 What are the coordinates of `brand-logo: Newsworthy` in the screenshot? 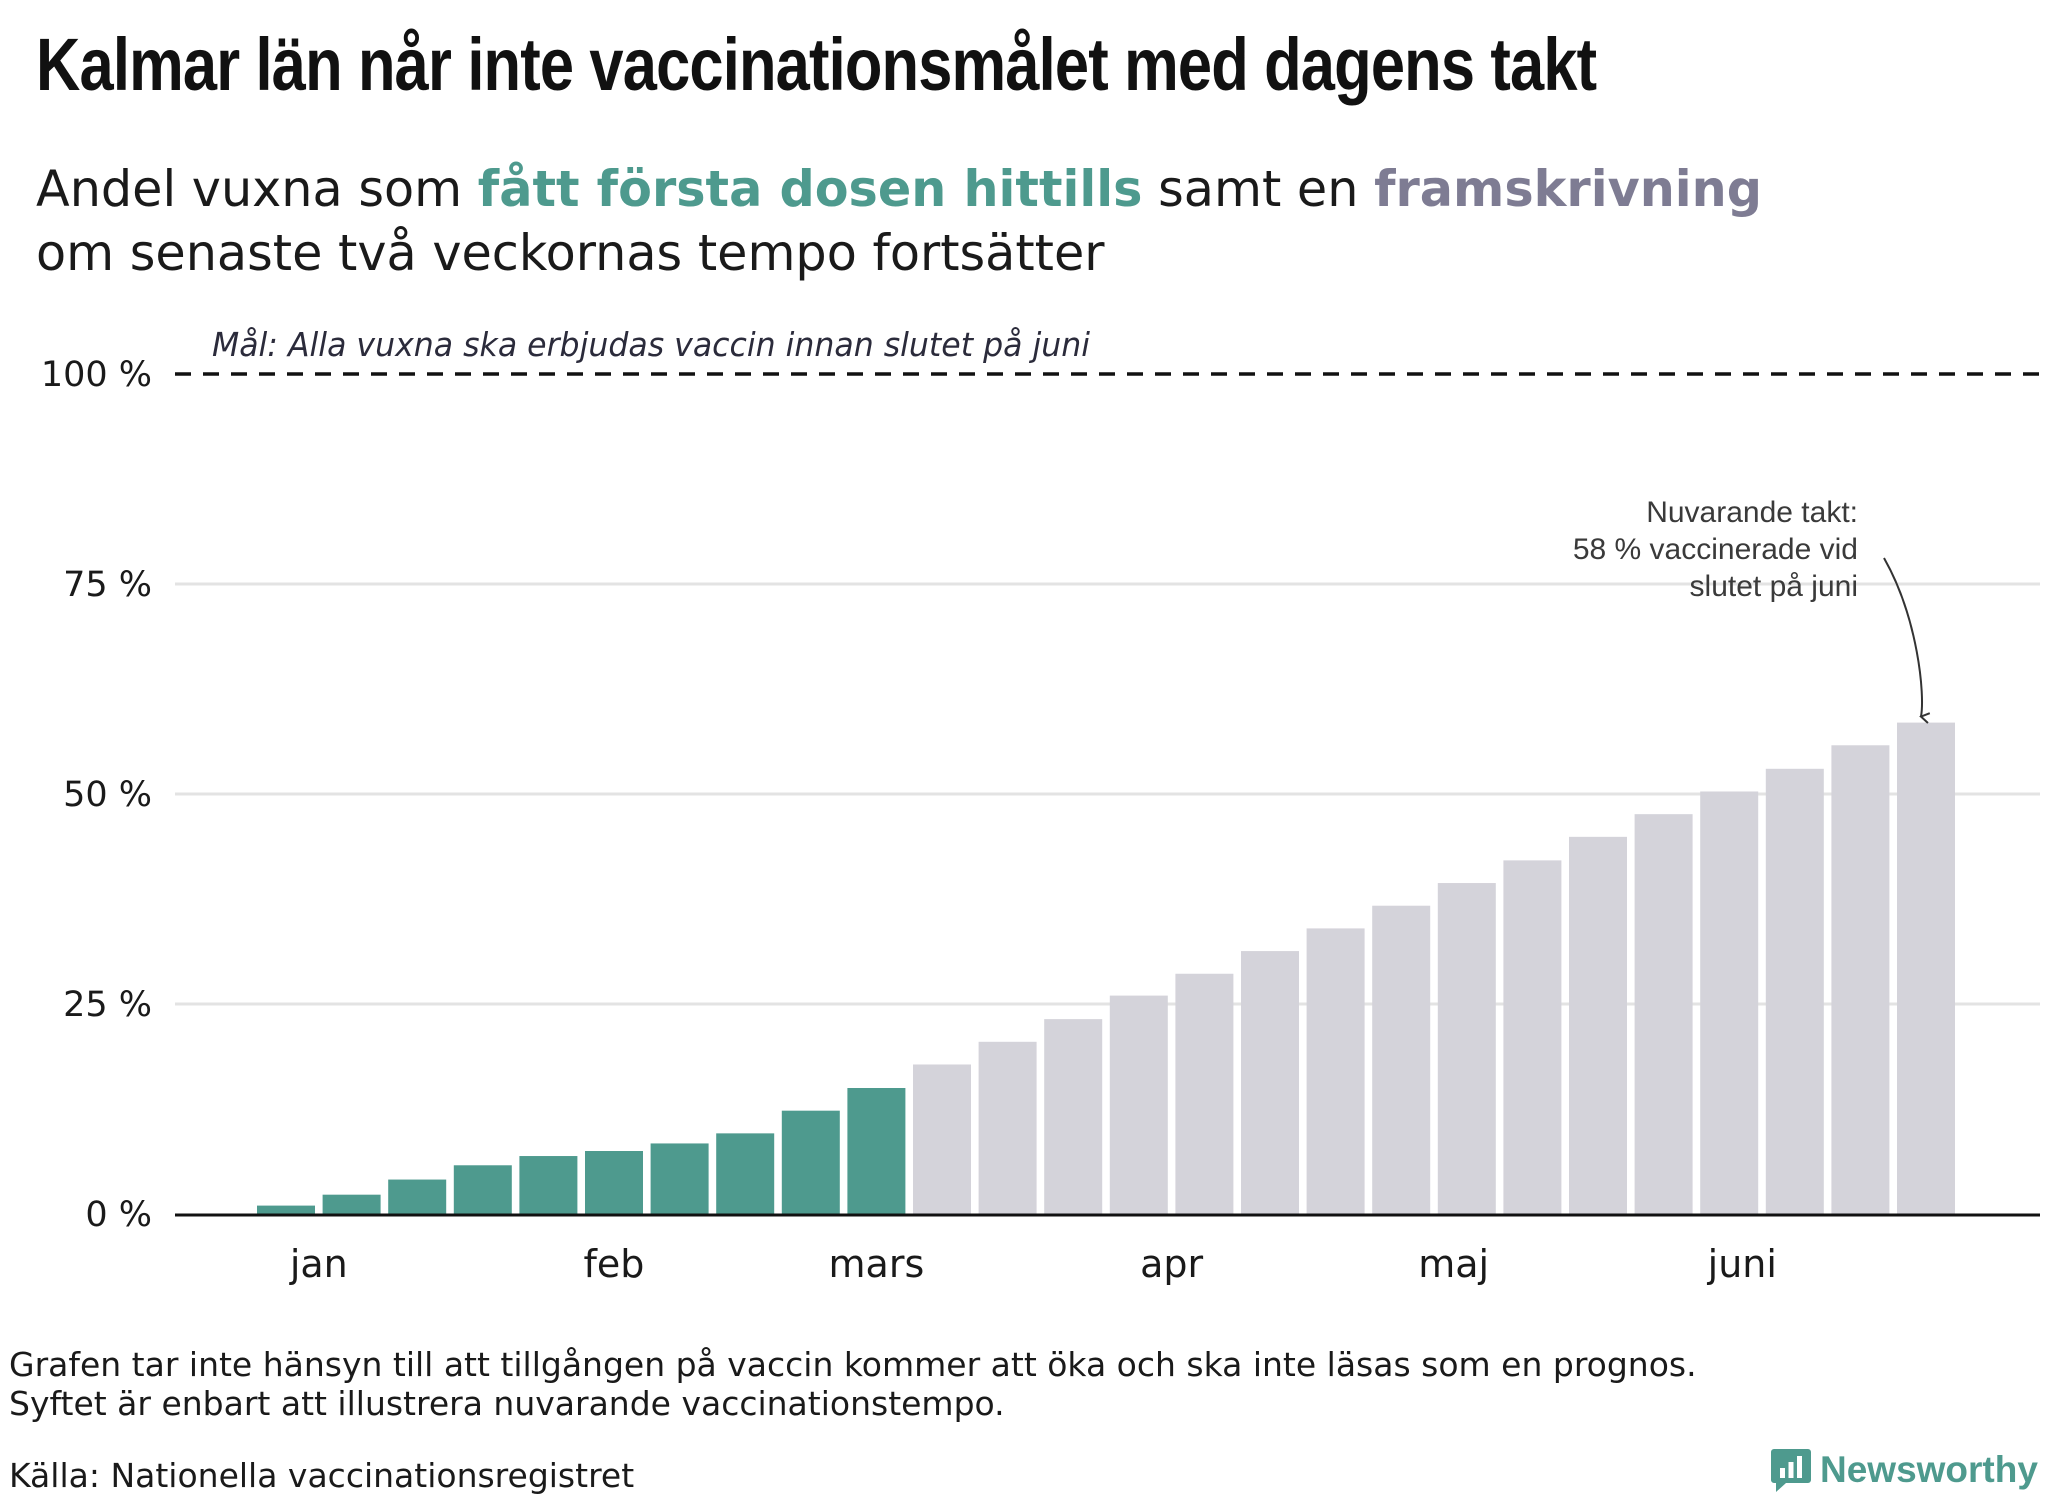 It's located at (1904, 1470).